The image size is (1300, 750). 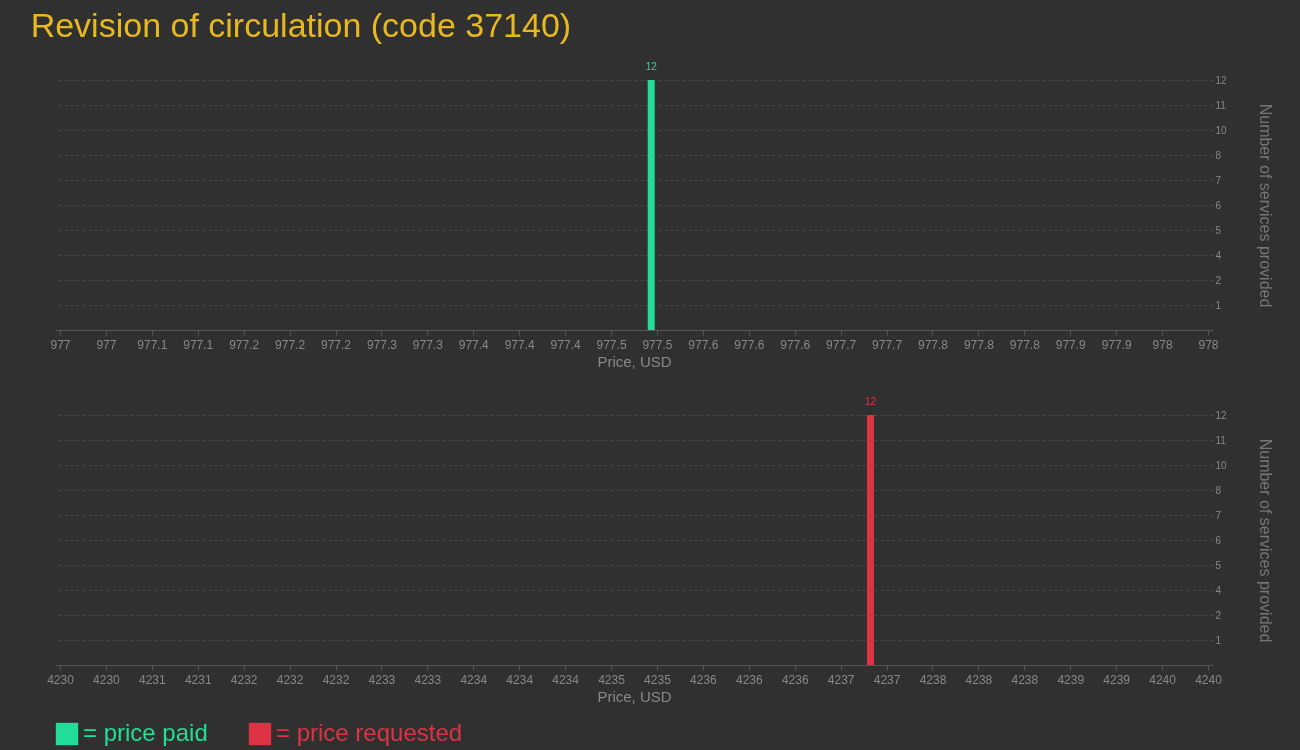 I want to click on legend-label: = price requested, so click(x=369, y=732).